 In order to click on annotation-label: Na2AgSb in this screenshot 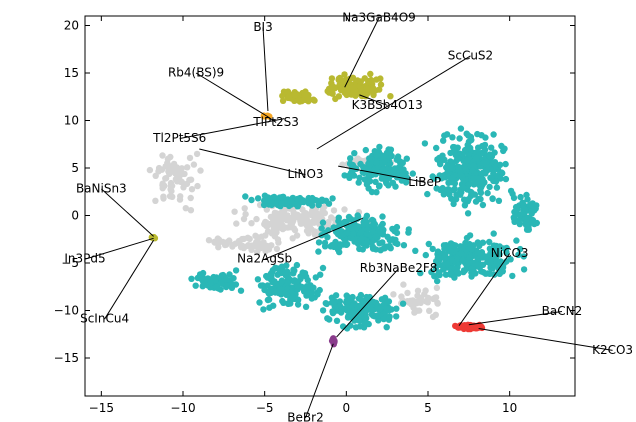, I will do `click(264, 259)`.